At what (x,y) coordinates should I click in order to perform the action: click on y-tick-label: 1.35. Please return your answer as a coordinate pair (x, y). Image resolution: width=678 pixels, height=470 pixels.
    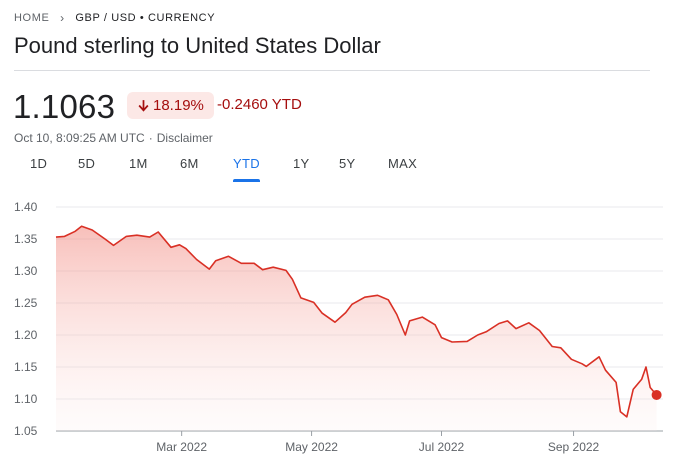
    Looking at the image, I should click on (26, 239).